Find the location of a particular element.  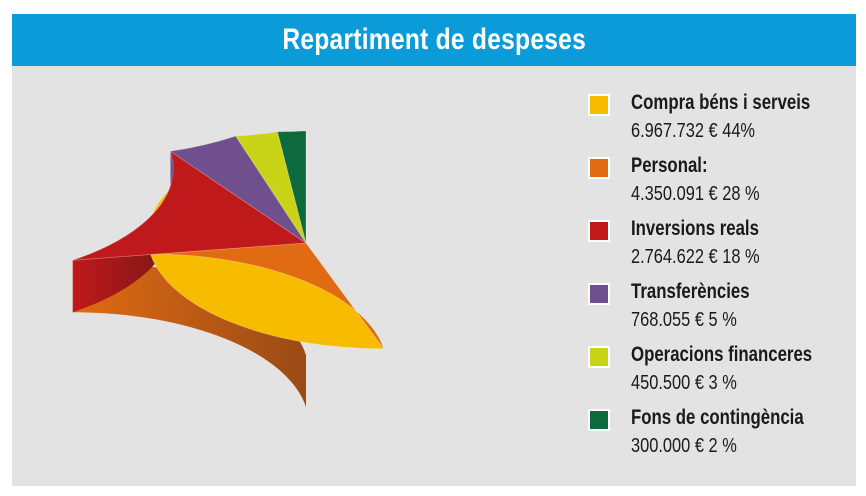

legend-item-fons: Fons de contingència 300.000 € 2 % is located at coordinates (719, 438).